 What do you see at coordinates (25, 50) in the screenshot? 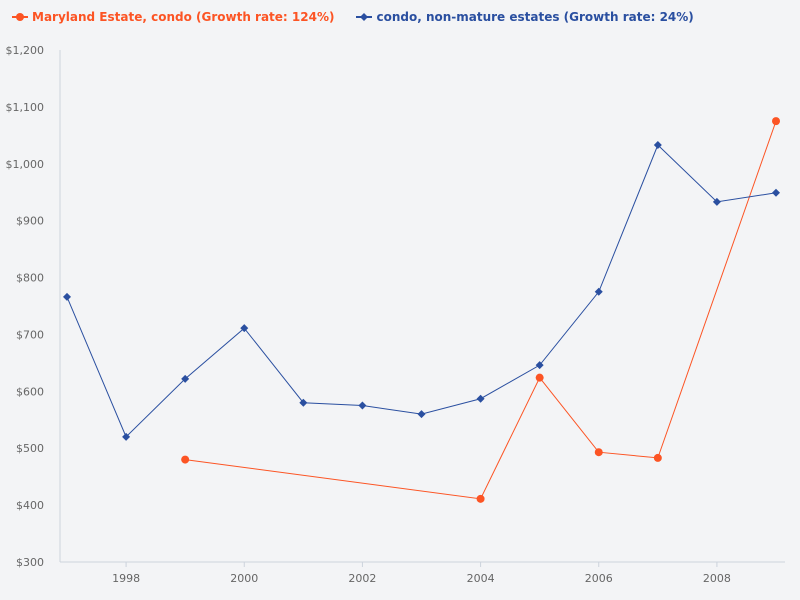
I see `y-tick-label: $1,200` at bounding box center [25, 50].